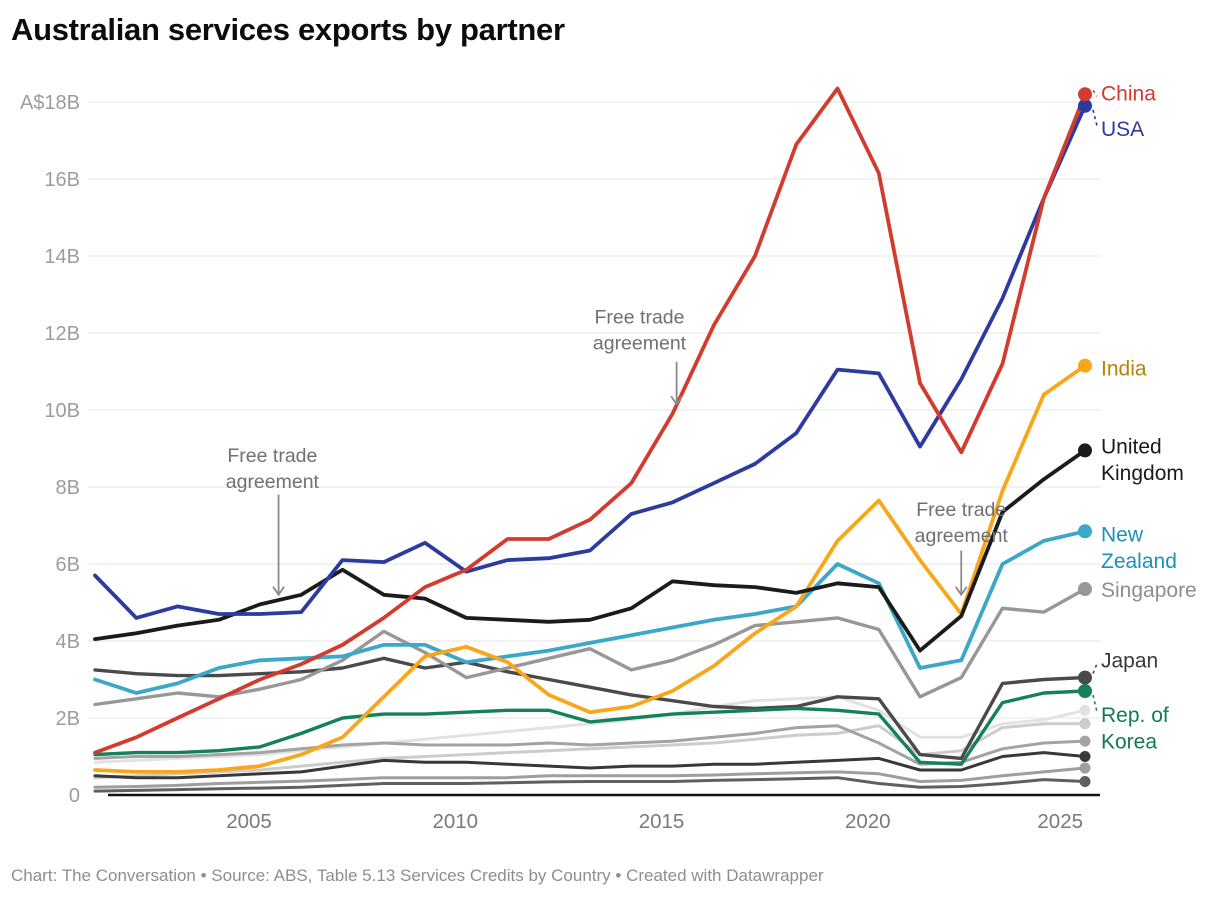  What do you see at coordinates (62, 411) in the screenshot?
I see `y-axis-tick-10B: 10B` at bounding box center [62, 411].